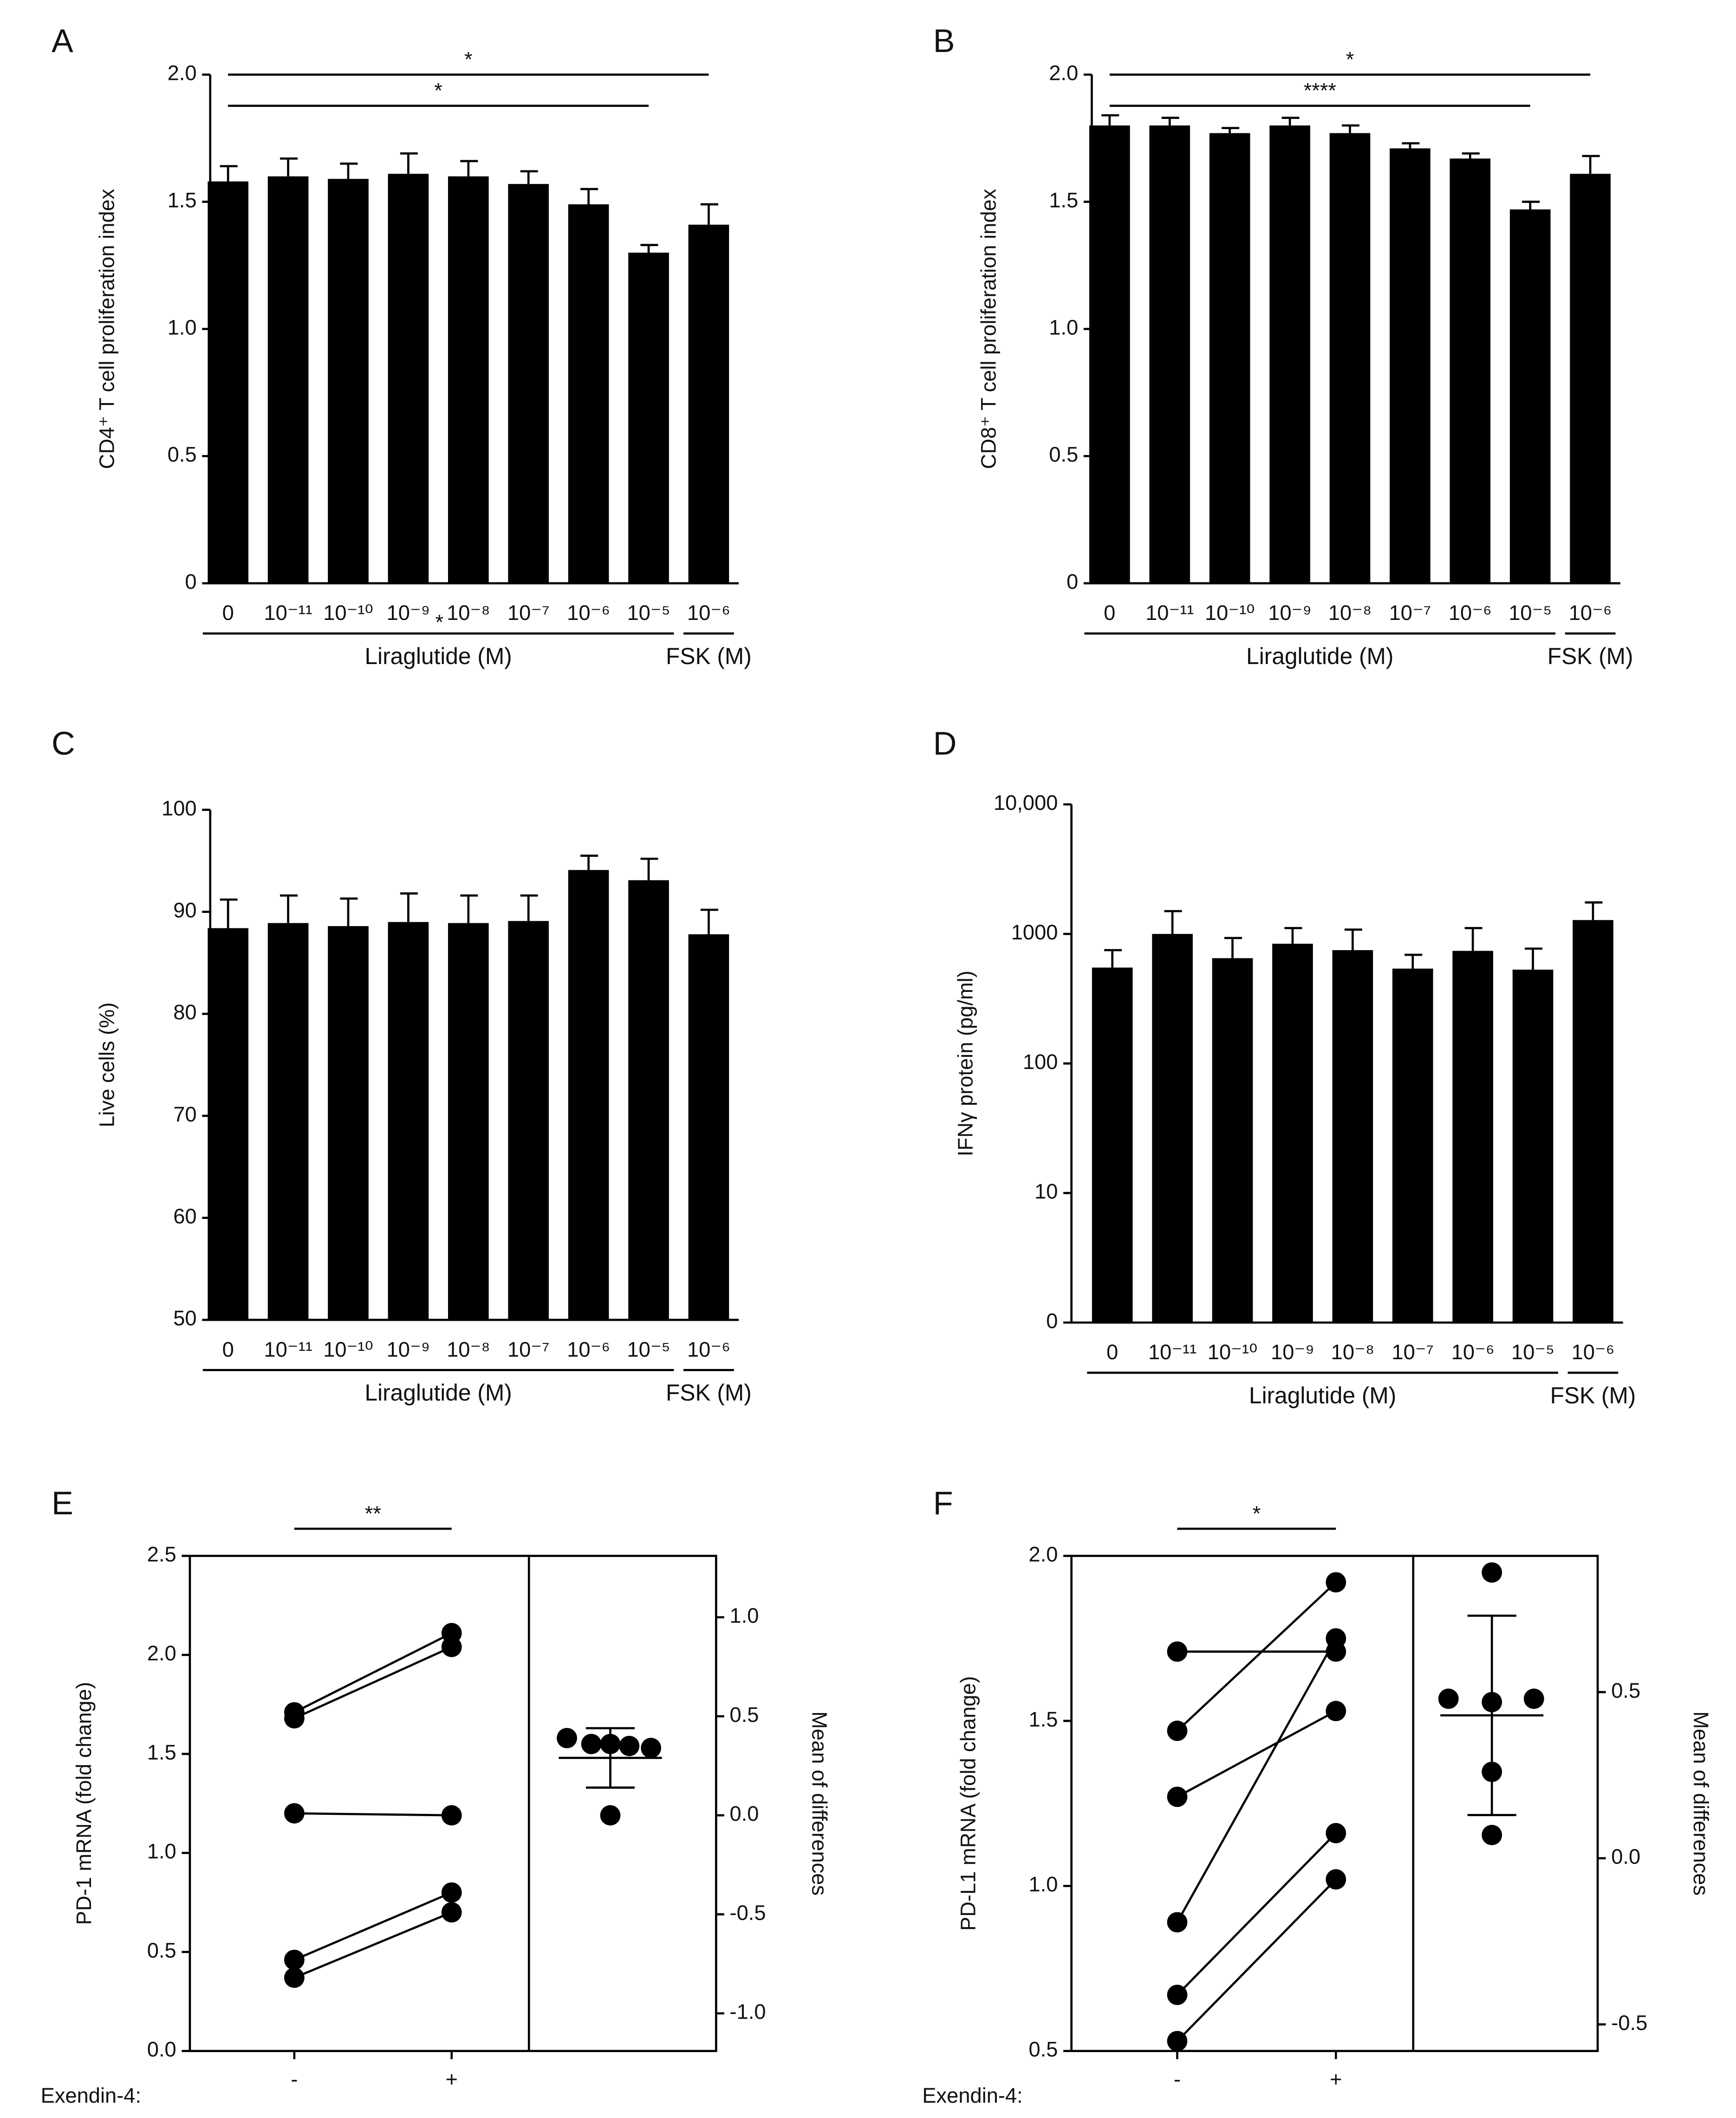 Image resolution: width=1736 pixels, height=2118 pixels. What do you see at coordinates (744, 1715) in the screenshot?
I see `y2-tick-label: 0.5` at bounding box center [744, 1715].